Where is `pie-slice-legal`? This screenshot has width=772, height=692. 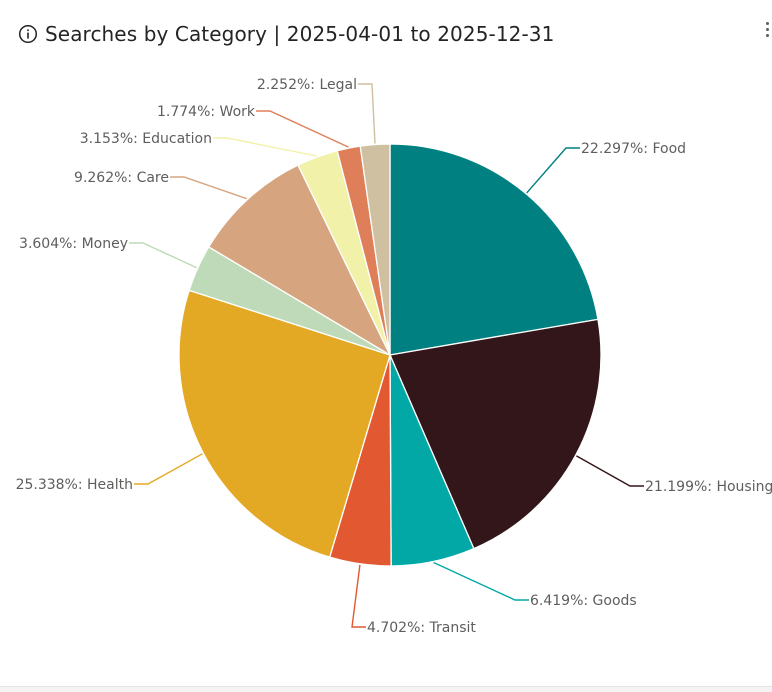
pie-slice-legal is located at coordinates (375, 249).